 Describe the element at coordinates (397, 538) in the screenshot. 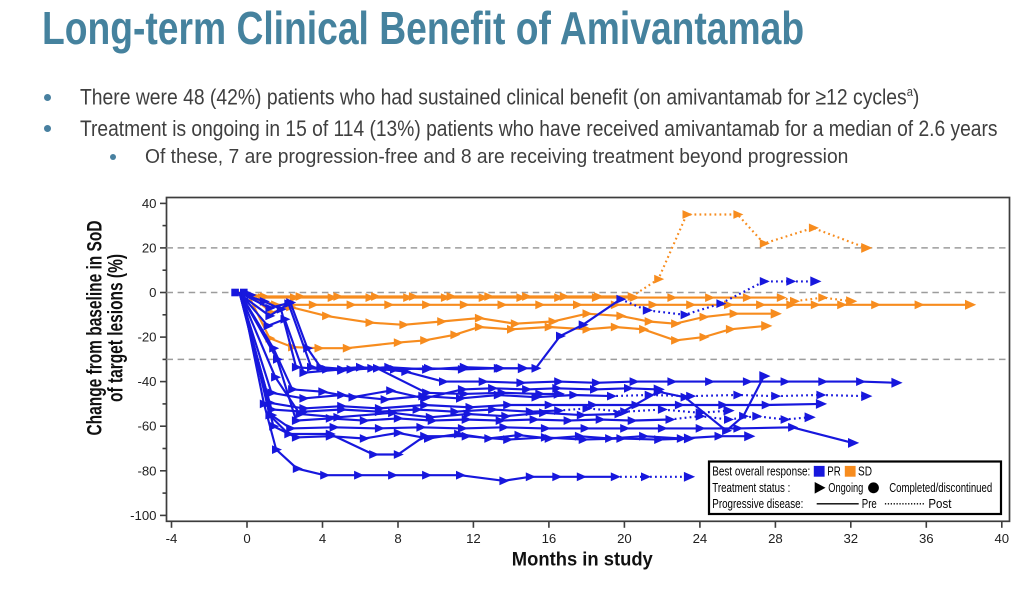

I see `svg-text: 8` at that location.